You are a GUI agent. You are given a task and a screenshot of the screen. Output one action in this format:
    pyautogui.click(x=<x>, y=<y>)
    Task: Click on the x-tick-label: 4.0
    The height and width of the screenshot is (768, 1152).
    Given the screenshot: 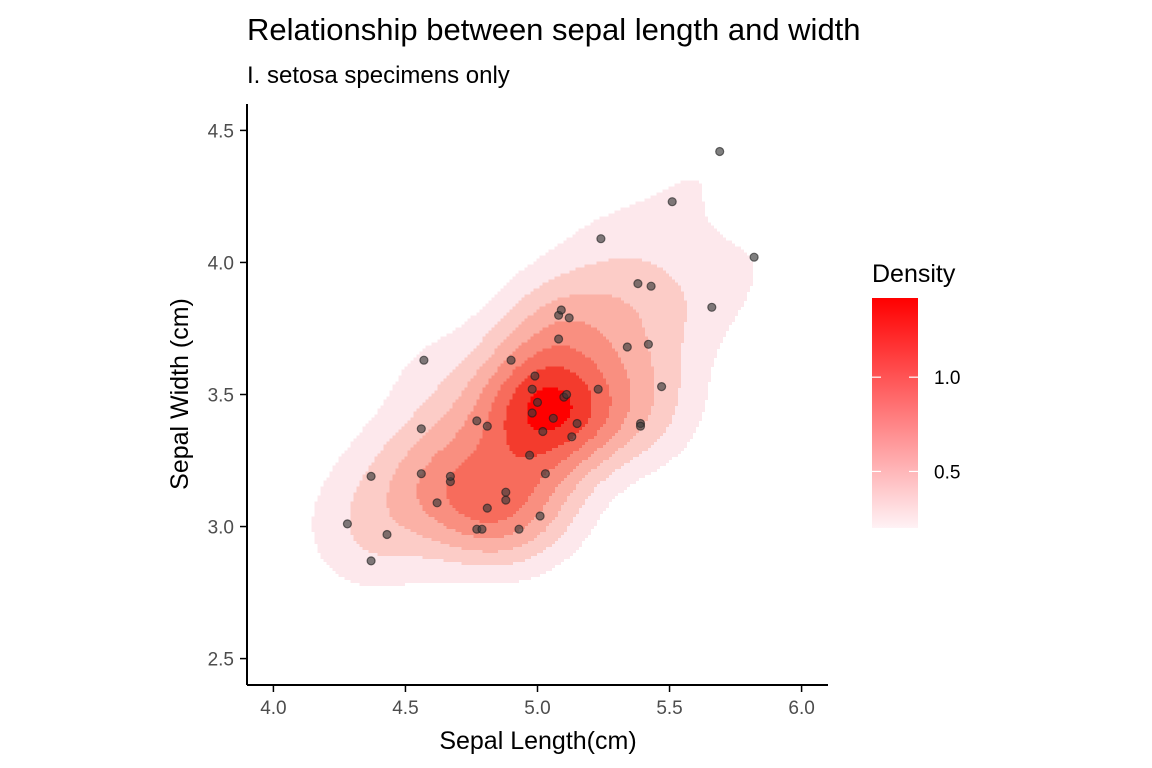 What is the action you would take?
    pyautogui.click(x=273, y=708)
    